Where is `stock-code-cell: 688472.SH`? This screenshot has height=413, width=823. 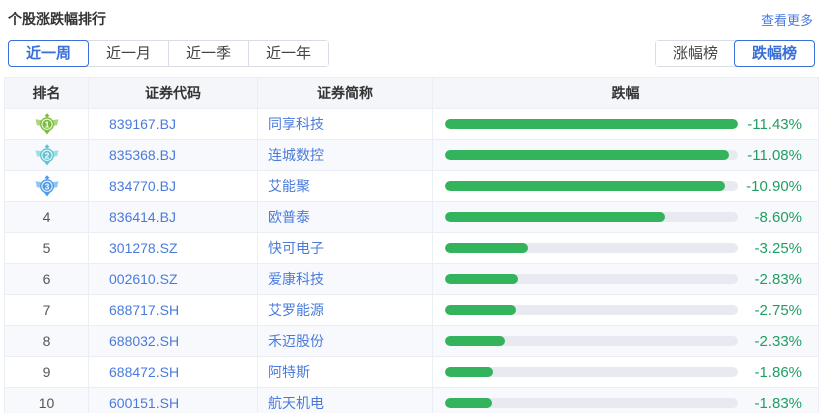
stock-code-cell: 688472.SH is located at coordinates (173, 372).